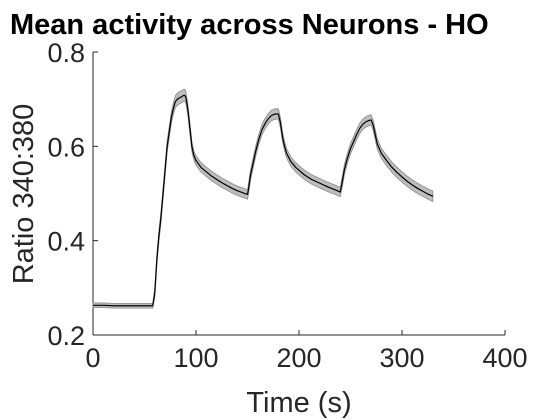 This screenshot has height=420, width=560. Describe the element at coordinates (72, 194) in the screenshot. I see `y-ticks: 0.2 0.4 0.6 0.8` at that location.